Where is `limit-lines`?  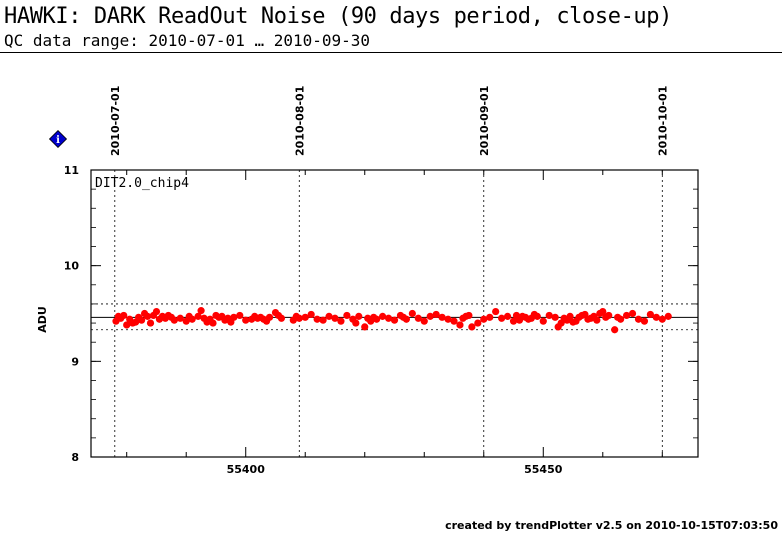
limit-lines is located at coordinates (394, 317).